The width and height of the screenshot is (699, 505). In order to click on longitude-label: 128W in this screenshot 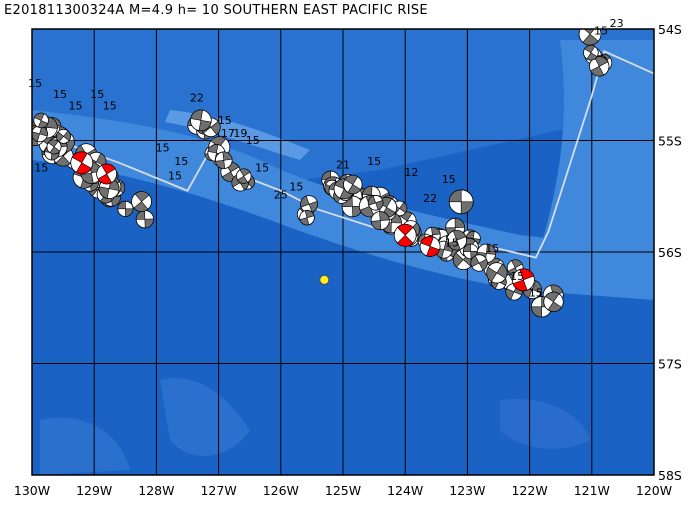, I will do `click(156, 490)`.